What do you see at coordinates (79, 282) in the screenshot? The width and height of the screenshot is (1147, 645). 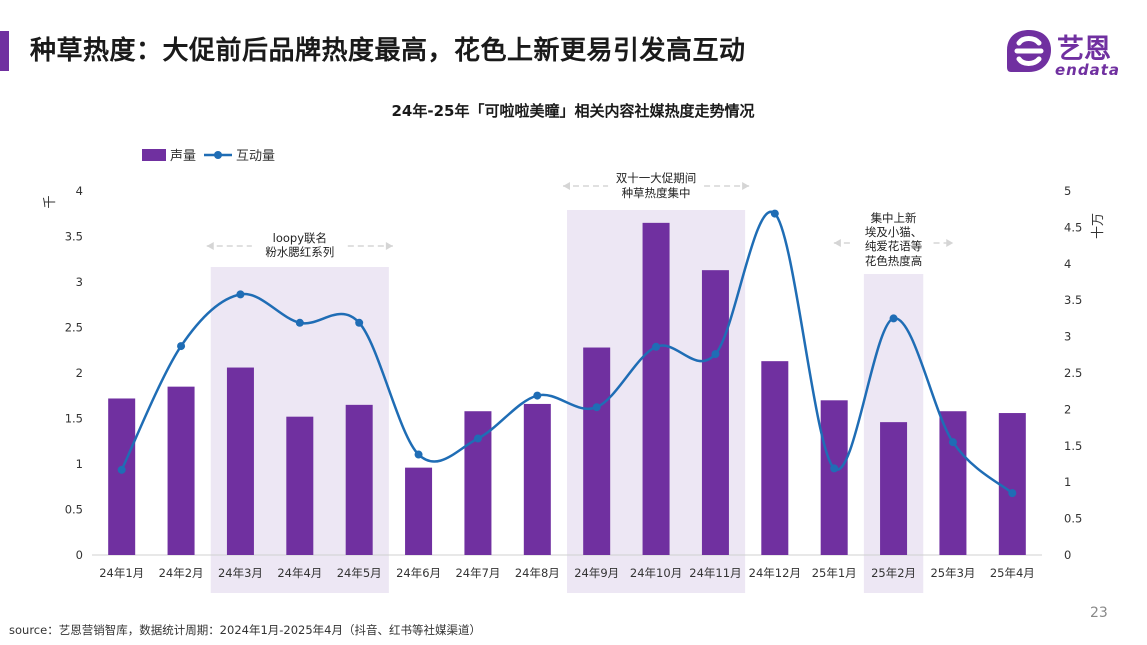 I see `y-left-tick-label: 3` at bounding box center [79, 282].